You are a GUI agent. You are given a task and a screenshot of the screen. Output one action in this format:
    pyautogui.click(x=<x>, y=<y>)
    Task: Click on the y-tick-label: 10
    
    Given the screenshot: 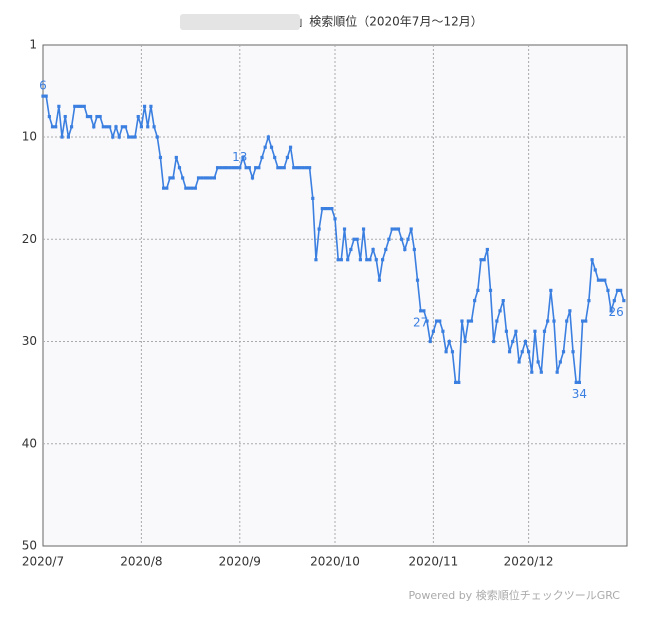 What is the action you would take?
    pyautogui.click(x=29, y=137)
    